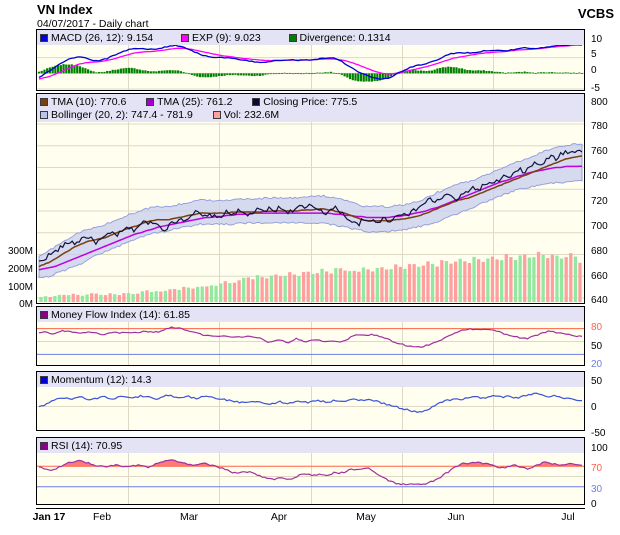 The width and height of the screenshot is (620, 535). Describe the element at coordinates (20, 287) in the screenshot. I see `volume-ytick-100m: 100M` at that location.